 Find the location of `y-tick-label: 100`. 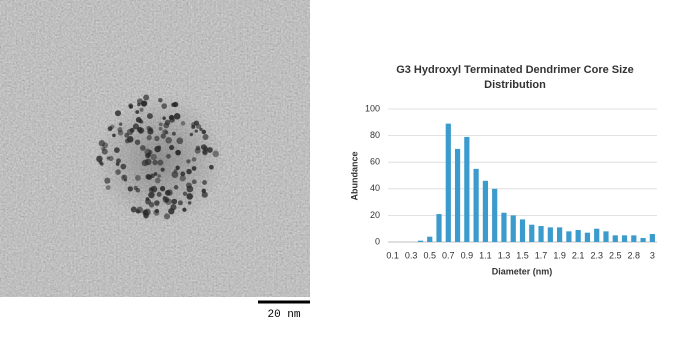

y-tick-label: 100 is located at coordinates (372, 108).